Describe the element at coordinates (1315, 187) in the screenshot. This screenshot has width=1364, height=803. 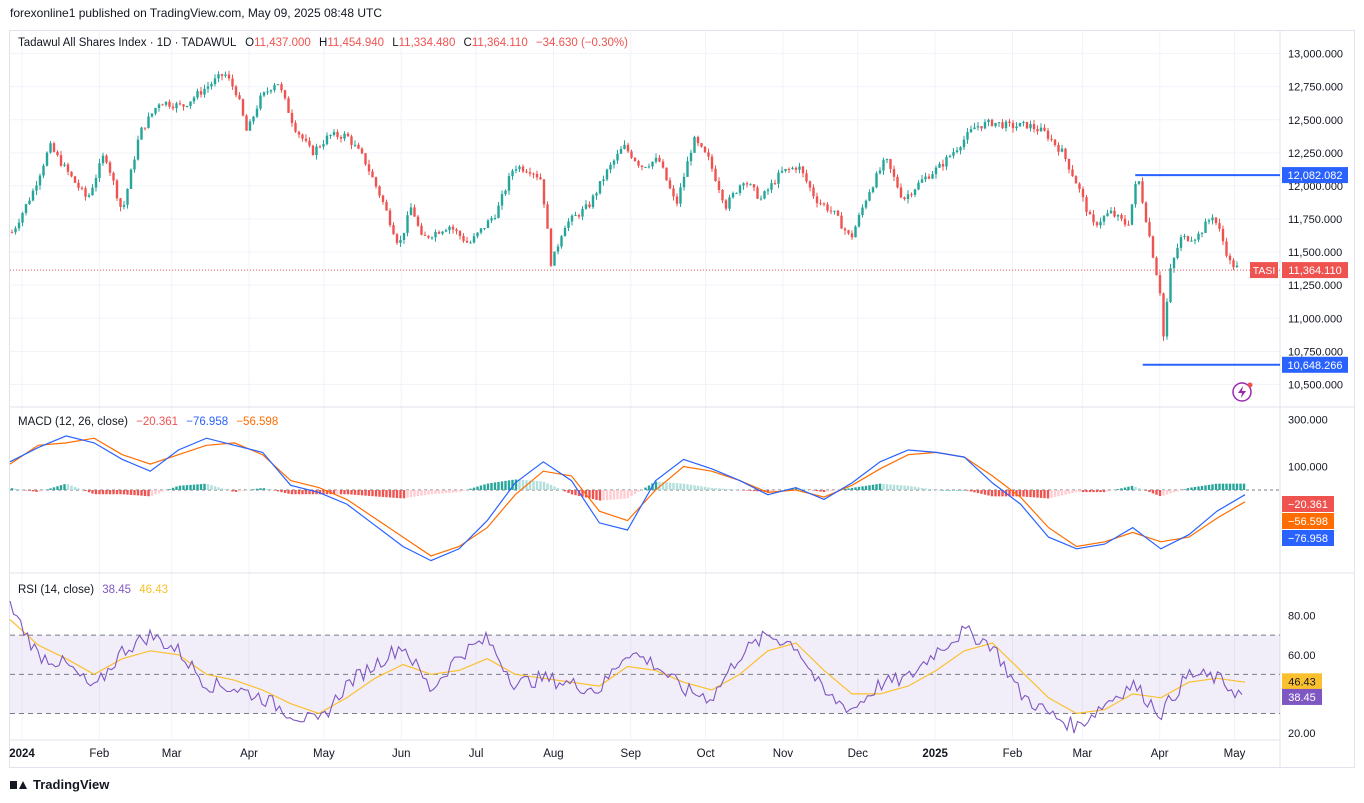
I see `price-tick-label: 12,000.000` at that location.